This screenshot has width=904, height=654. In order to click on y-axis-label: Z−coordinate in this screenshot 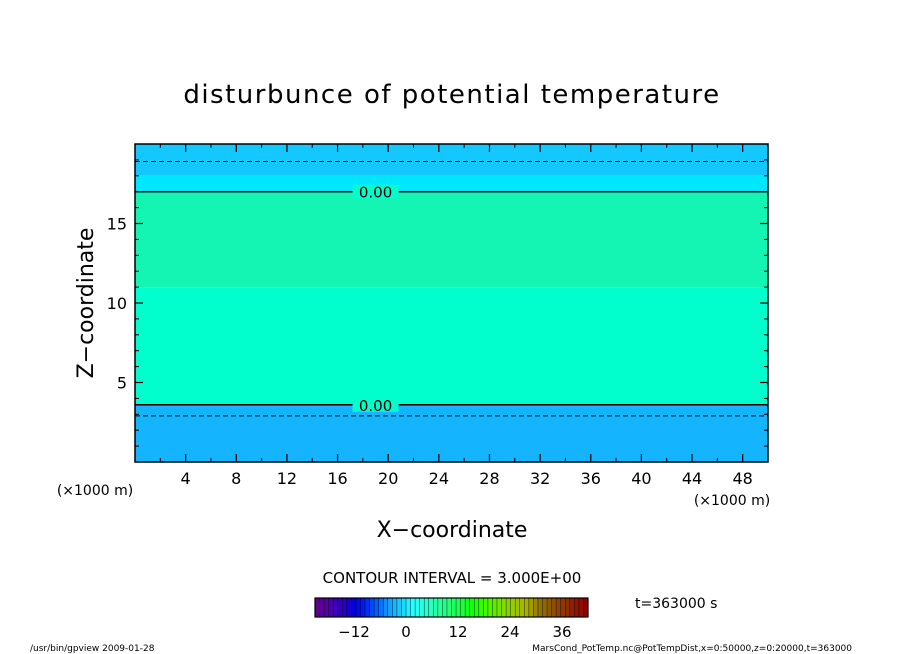, I will do `click(86, 303)`.